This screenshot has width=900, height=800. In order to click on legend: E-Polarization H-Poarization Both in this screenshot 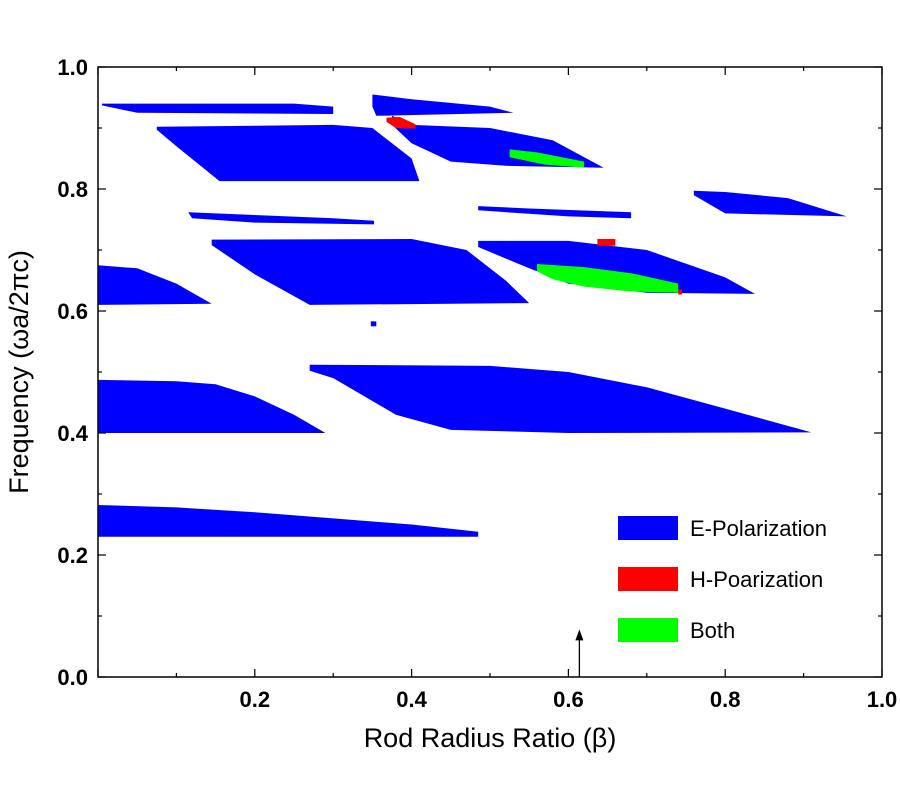, I will do `click(722, 579)`.